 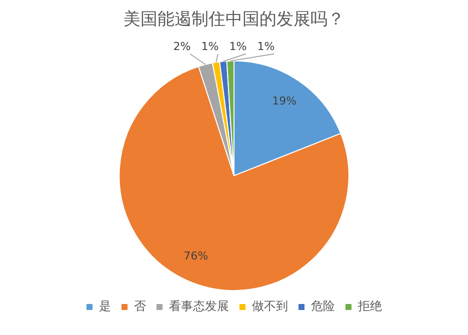 I want to click on legend-label: 是, so click(x=105, y=306).